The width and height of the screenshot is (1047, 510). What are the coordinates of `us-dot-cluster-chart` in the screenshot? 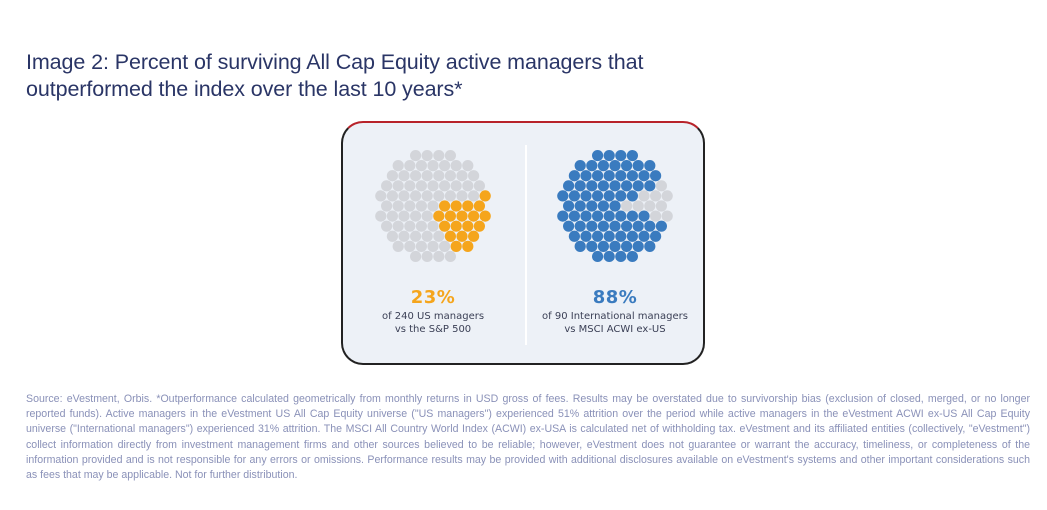 It's located at (433, 206).